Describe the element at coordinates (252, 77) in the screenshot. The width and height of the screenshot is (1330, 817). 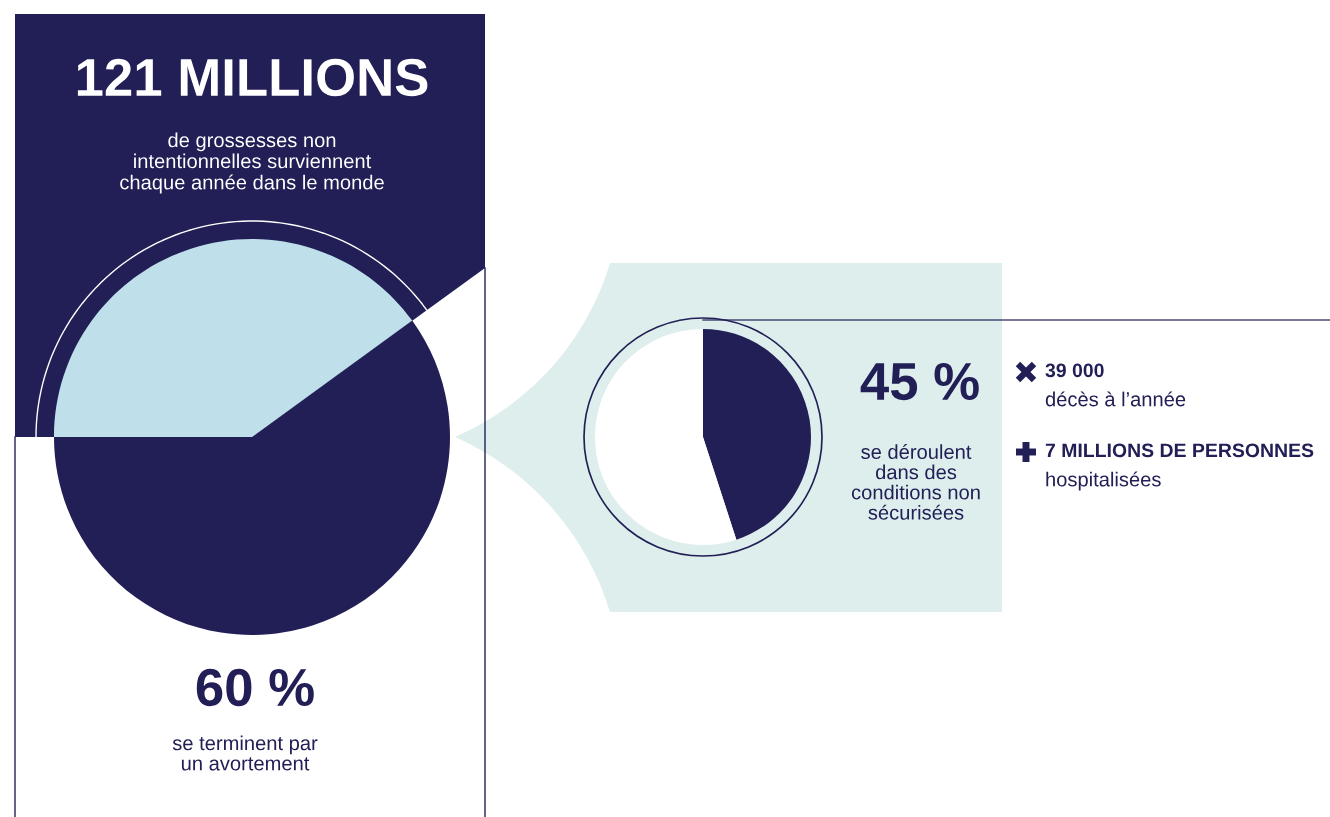
I see `chart-title: 121 MILLIONS` at that location.